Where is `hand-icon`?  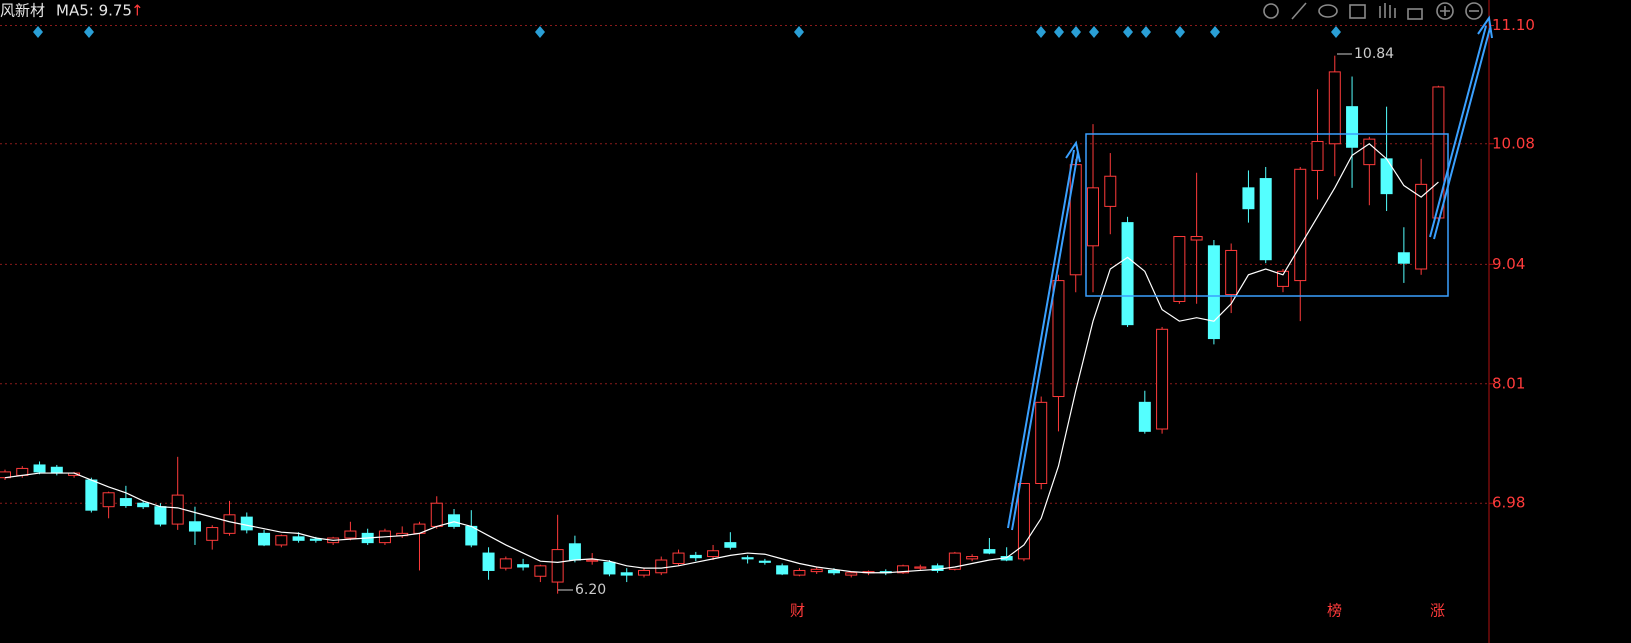 hand-icon is located at coordinates (1387, 10).